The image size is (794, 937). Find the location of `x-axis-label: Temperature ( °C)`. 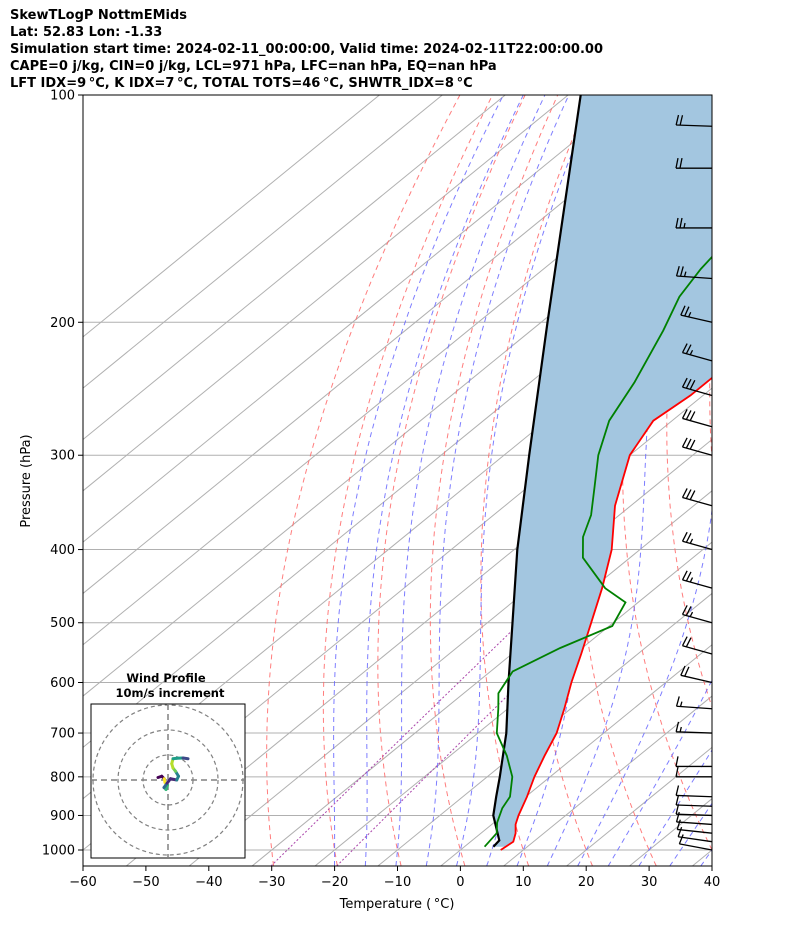

x-axis-label: Temperature ( °C) is located at coordinates (397, 904).